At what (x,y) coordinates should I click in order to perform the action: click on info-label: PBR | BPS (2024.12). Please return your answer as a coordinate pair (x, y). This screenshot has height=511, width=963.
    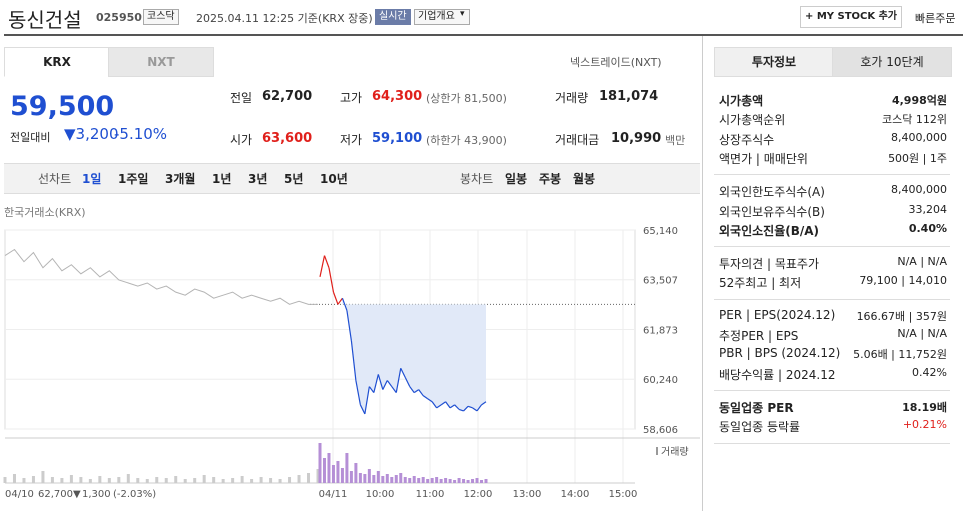
    Looking at the image, I should click on (780, 353).